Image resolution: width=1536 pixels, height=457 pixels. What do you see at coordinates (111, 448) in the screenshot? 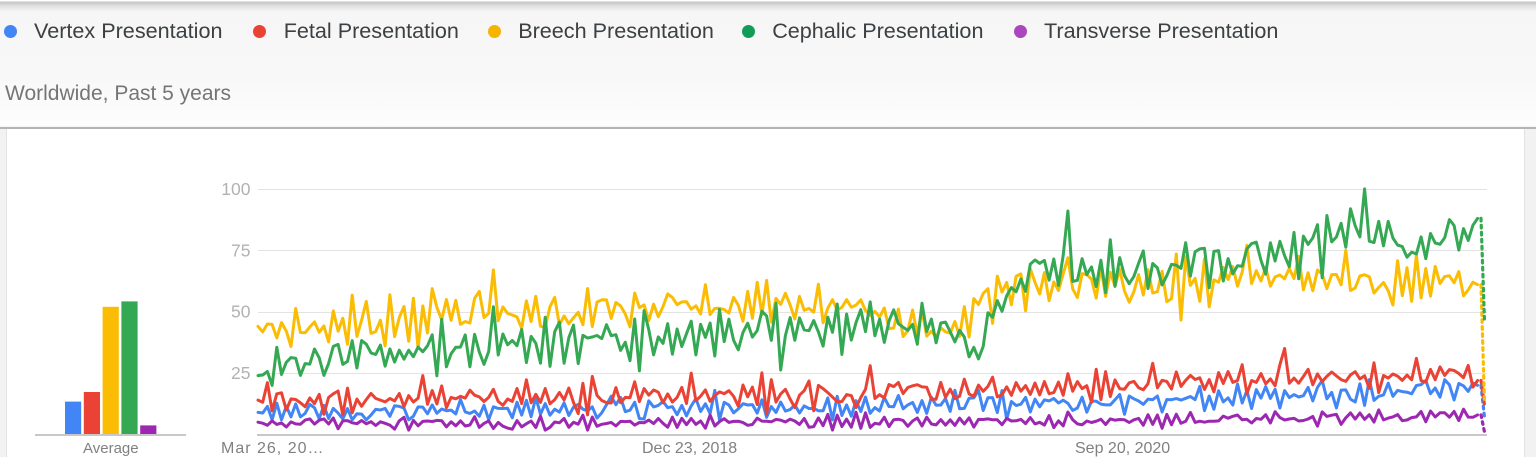
I see `svg-text: Average` at bounding box center [111, 448].